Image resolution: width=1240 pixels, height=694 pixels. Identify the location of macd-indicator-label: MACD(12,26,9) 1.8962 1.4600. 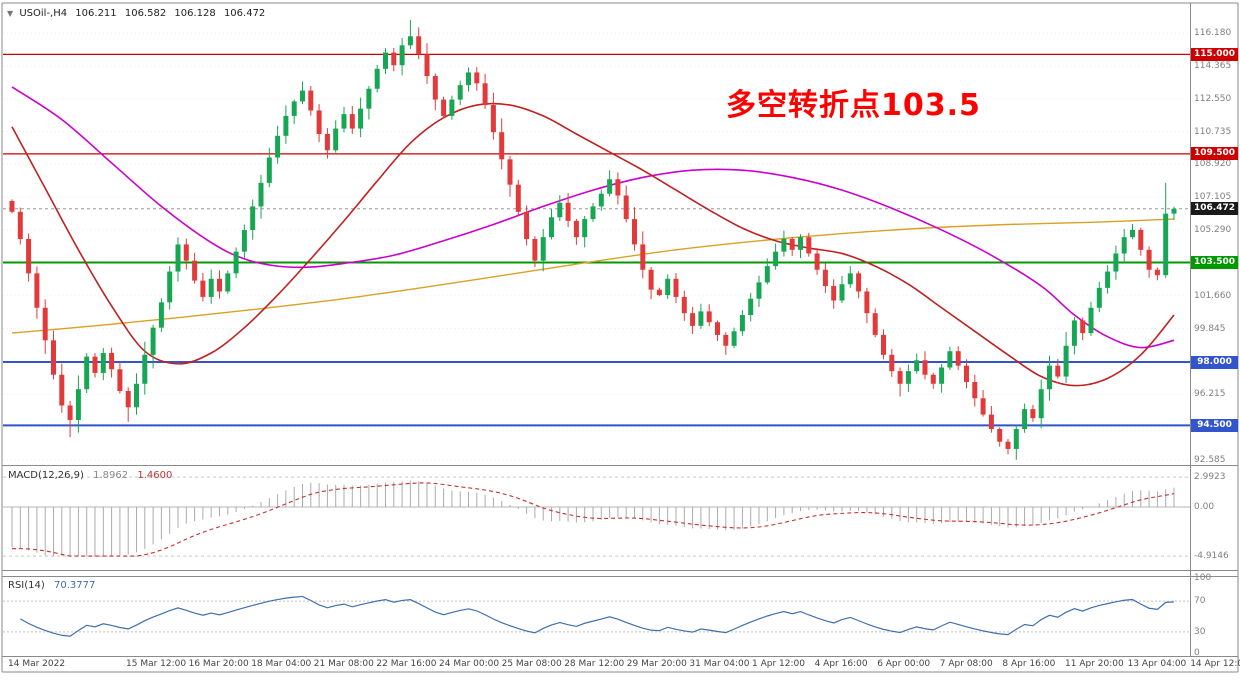
(93, 475).